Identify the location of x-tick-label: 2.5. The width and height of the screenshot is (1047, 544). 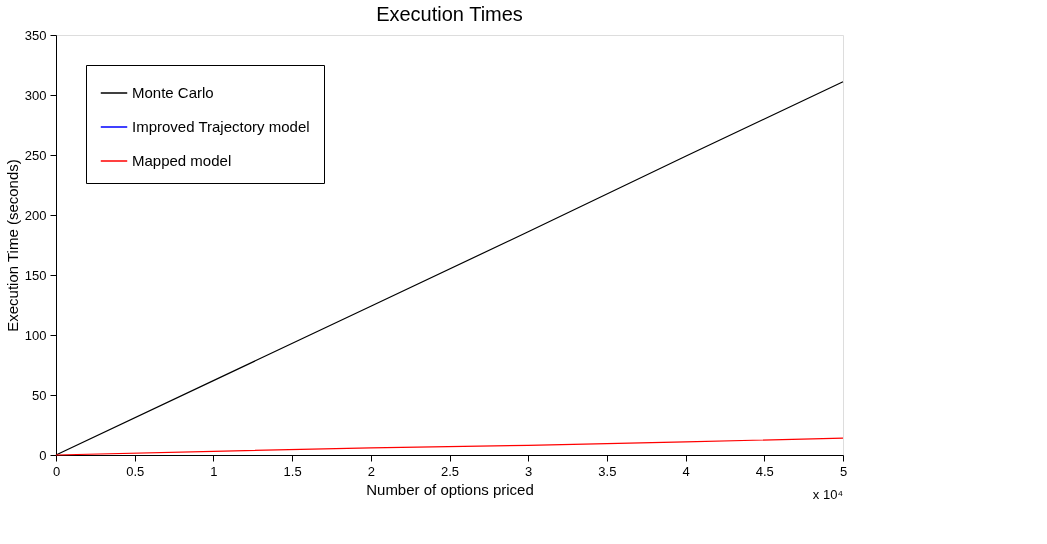
(450, 471).